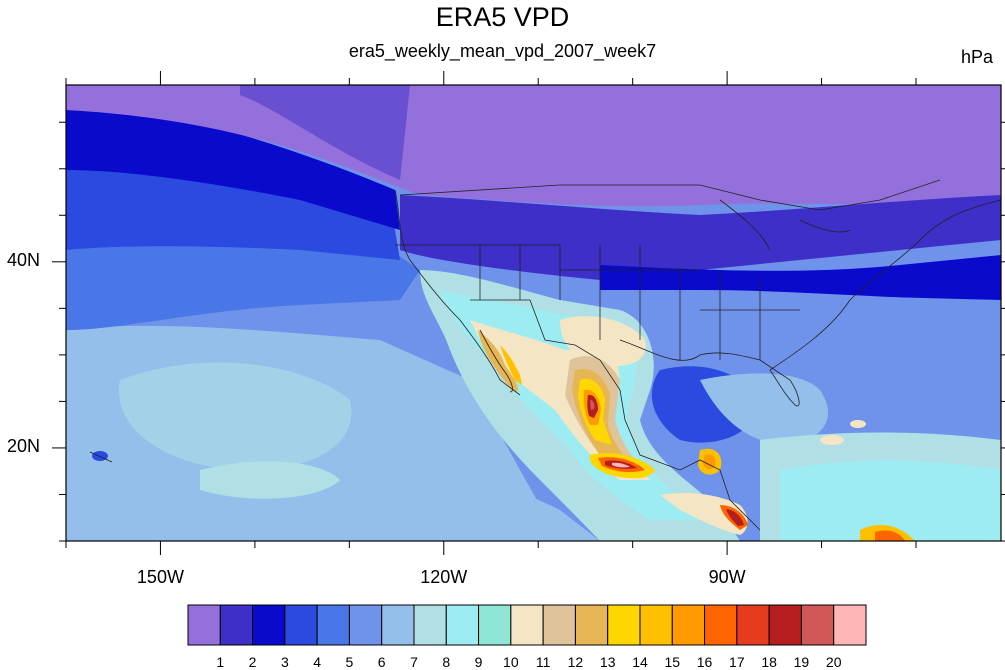  Describe the element at coordinates (607, 662) in the screenshot. I see `colorbar-tick-label: 13` at that location.